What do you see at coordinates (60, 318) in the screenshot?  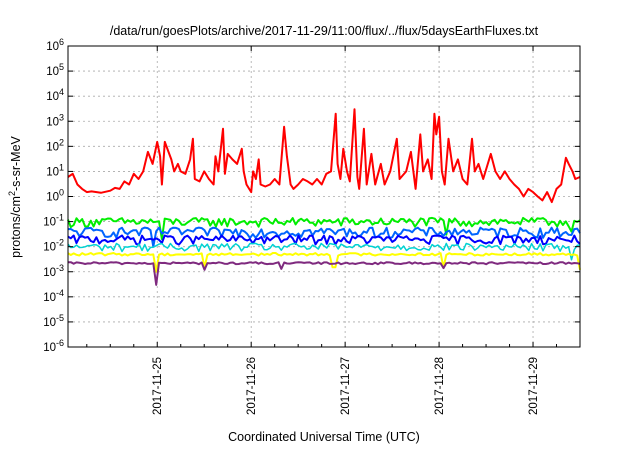 I see `y-tick-label-exponent: -5` at bounding box center [60, 318].